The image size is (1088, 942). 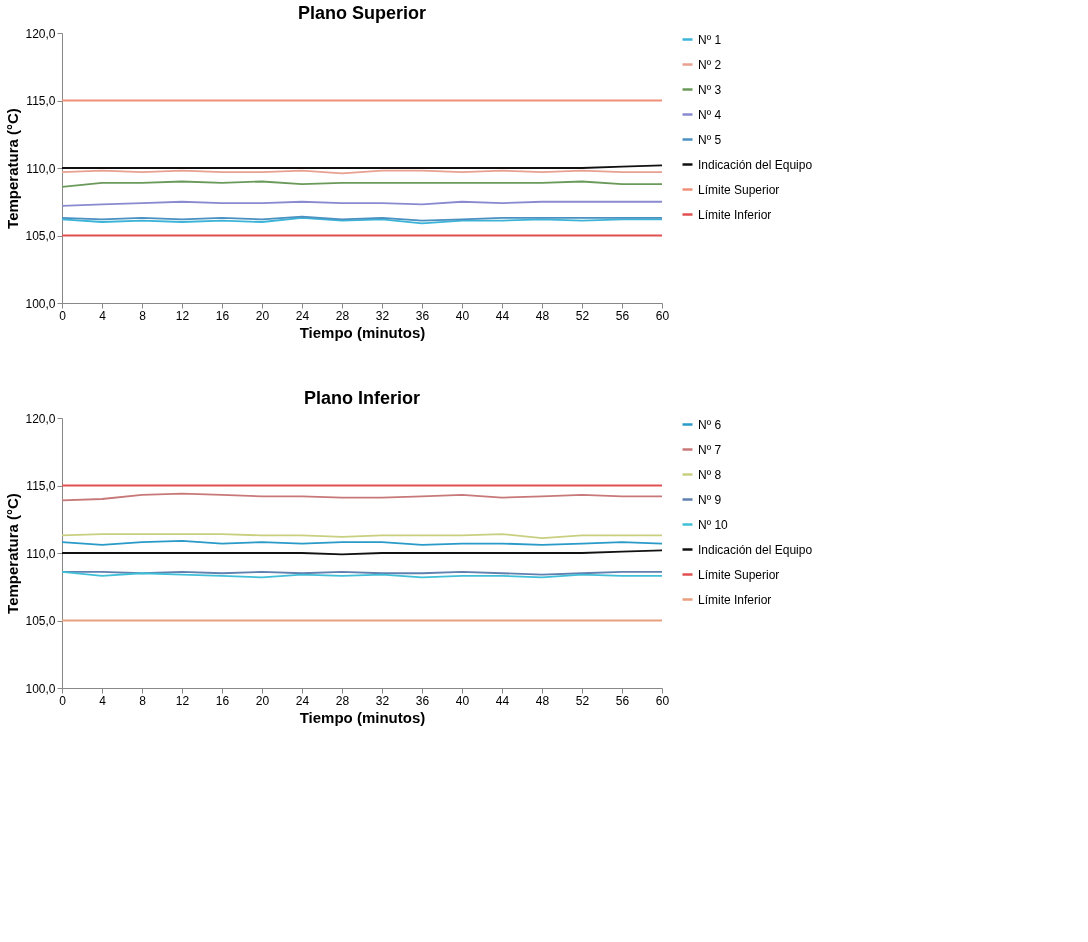 What do you see at coordinates (710, 89) in the screenshot?
I see `legend-label: Nº 3` at bounding box center [710, 89].